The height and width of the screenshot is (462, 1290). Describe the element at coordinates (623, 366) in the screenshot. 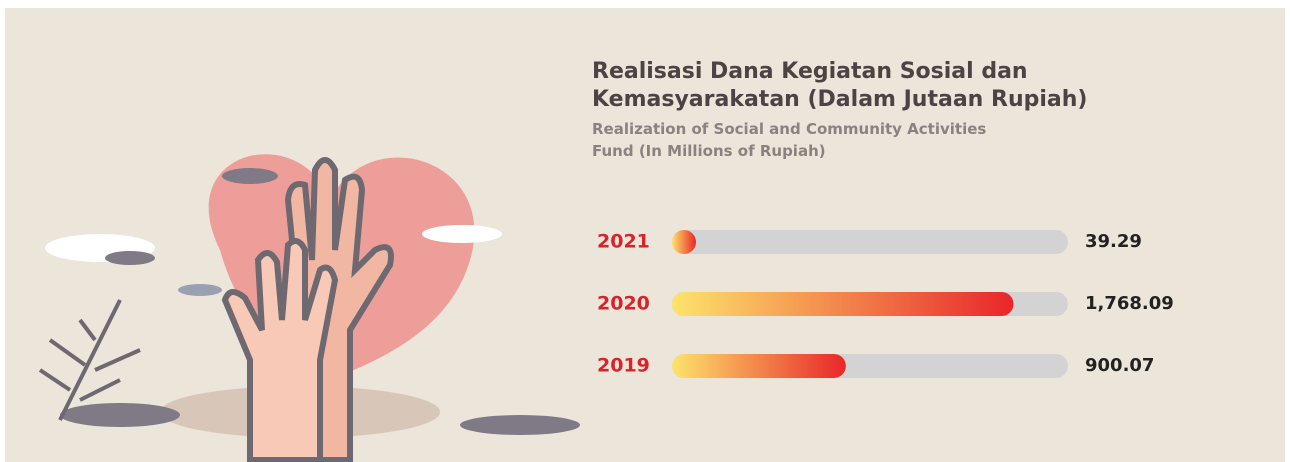

I see `category-label: 2019` at that location.